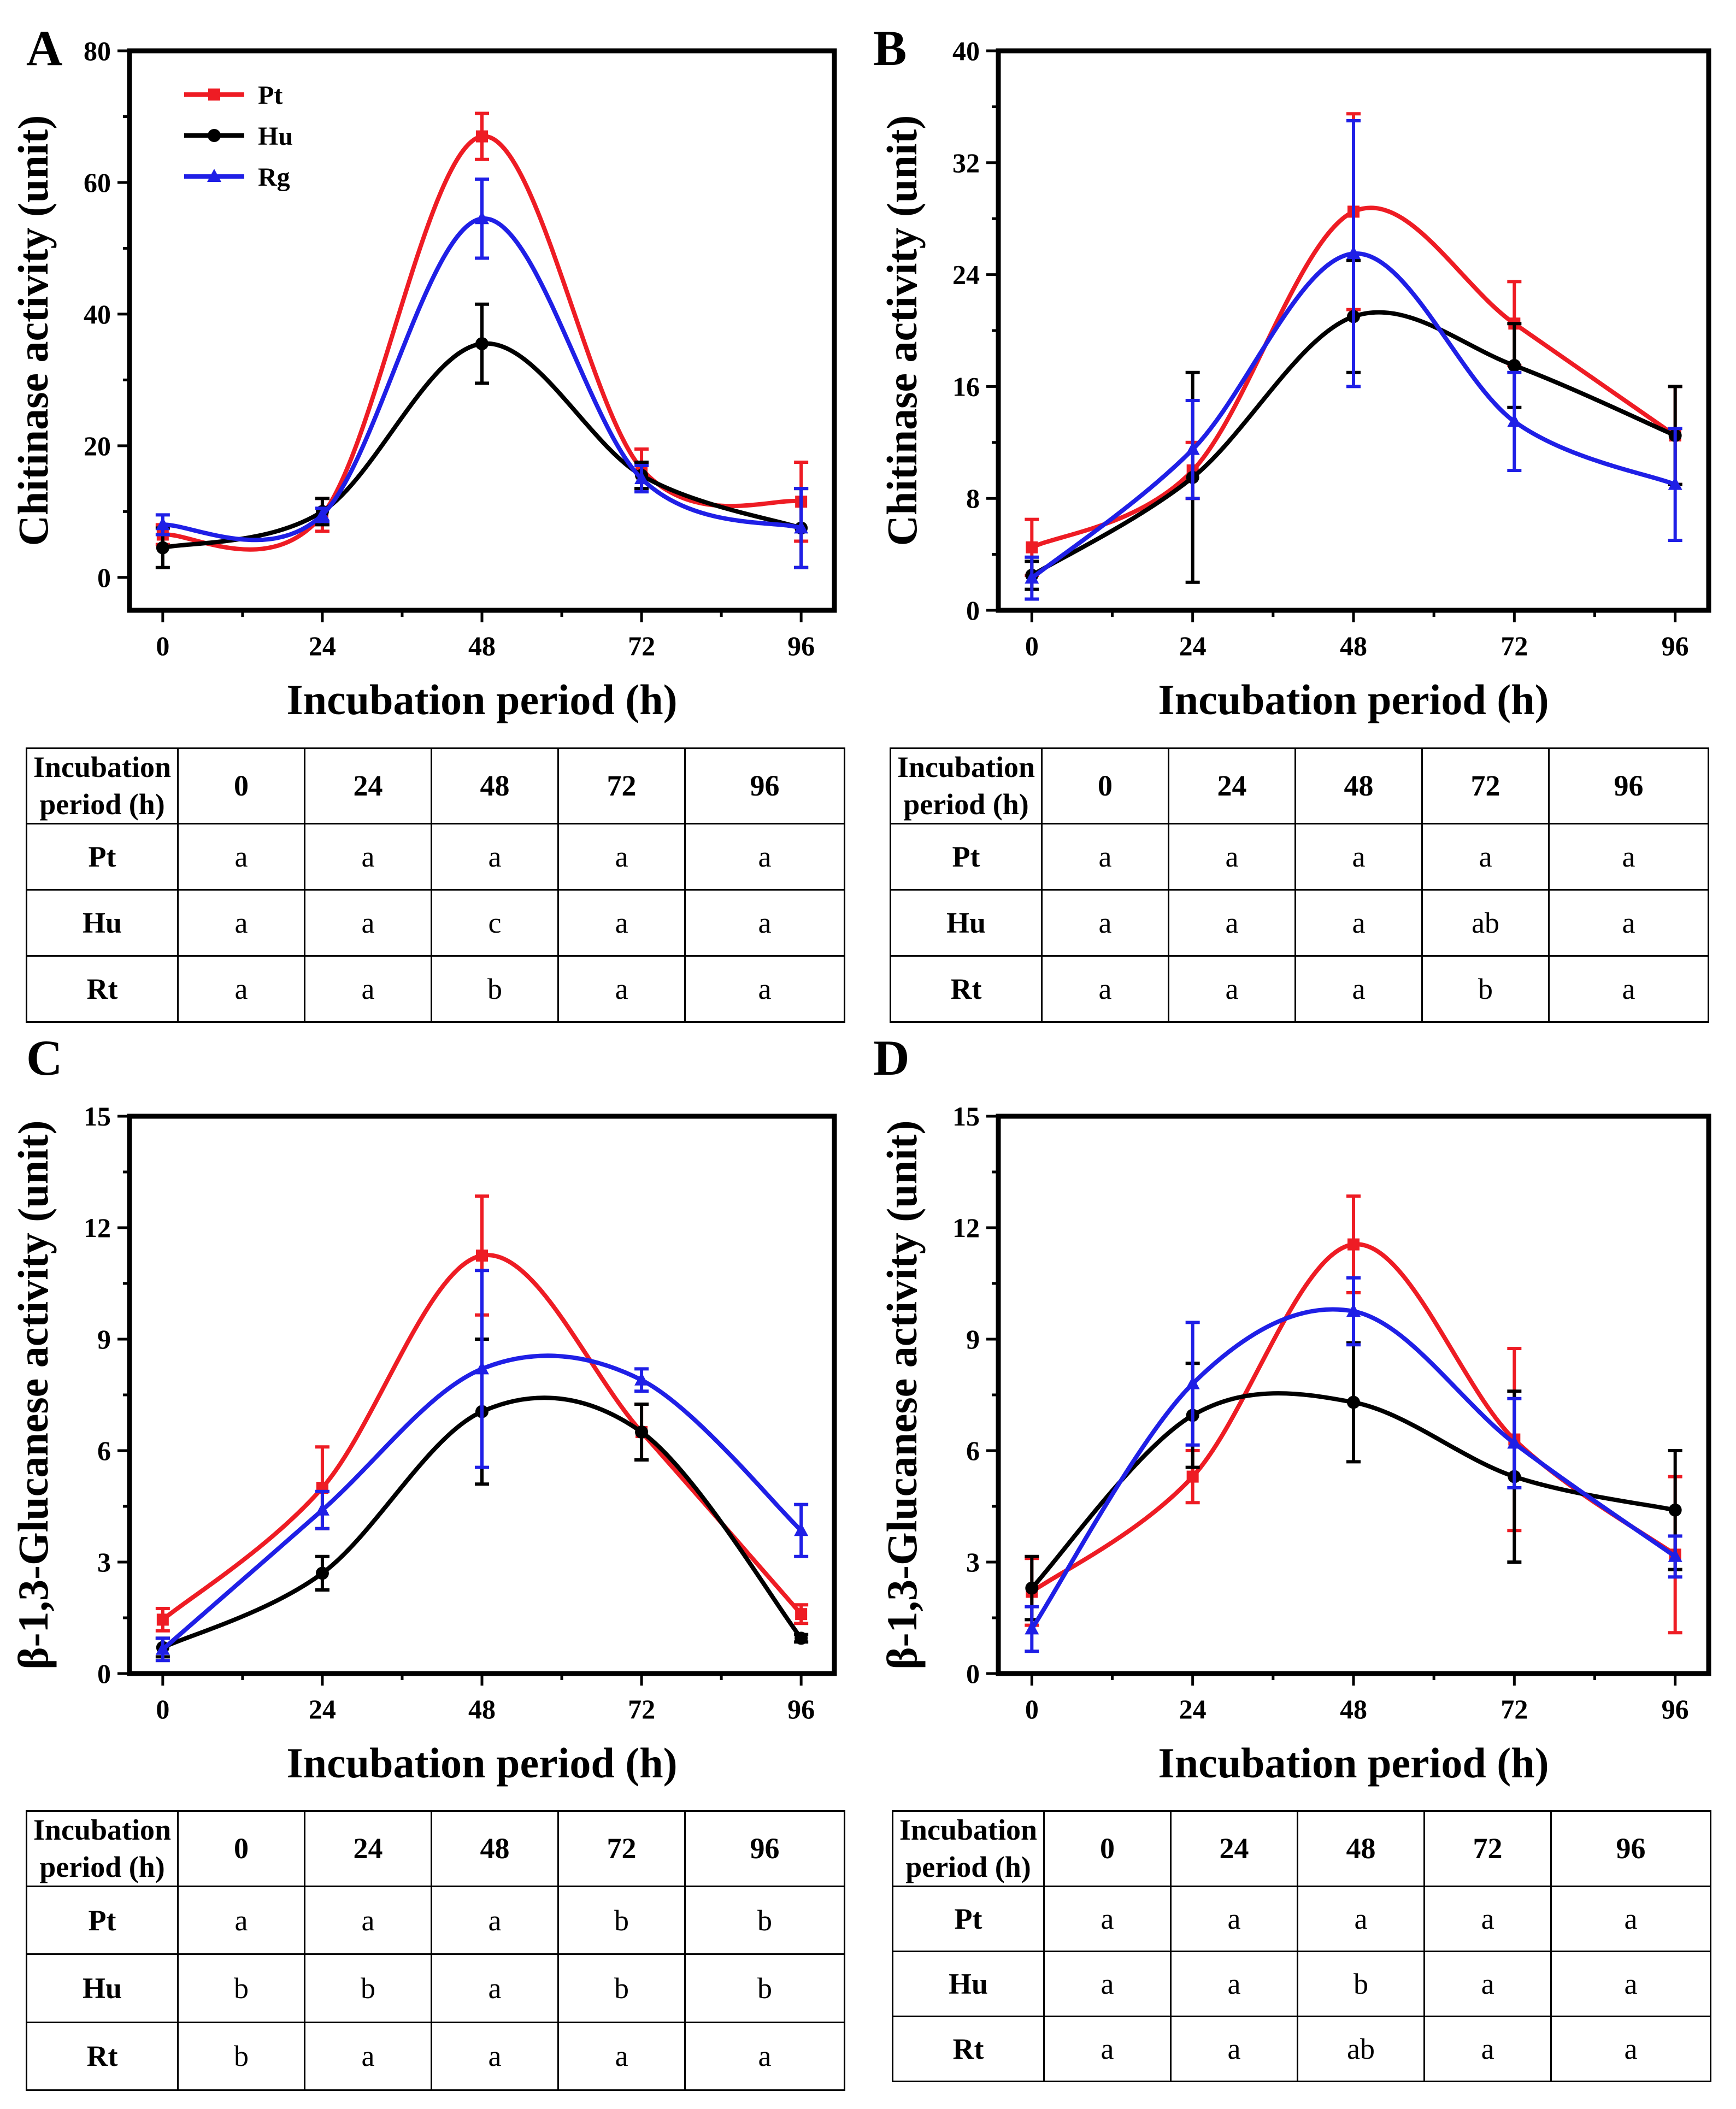 This screenshot has width=1736, height=2109. I want to click on table-column-header: 96, so click(1628, 785).